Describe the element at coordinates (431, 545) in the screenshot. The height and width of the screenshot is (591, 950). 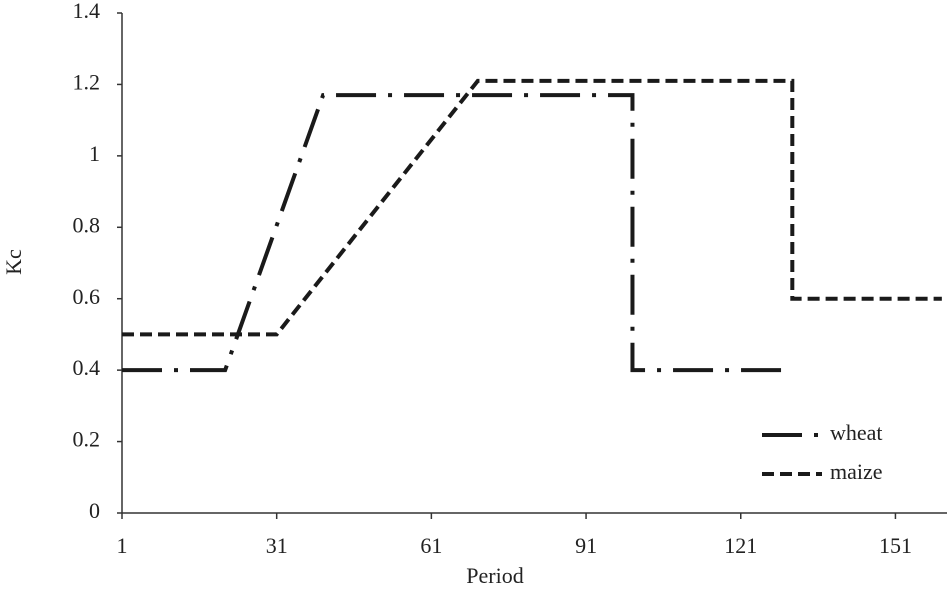
I see `x-tick-label: 61` at that location.